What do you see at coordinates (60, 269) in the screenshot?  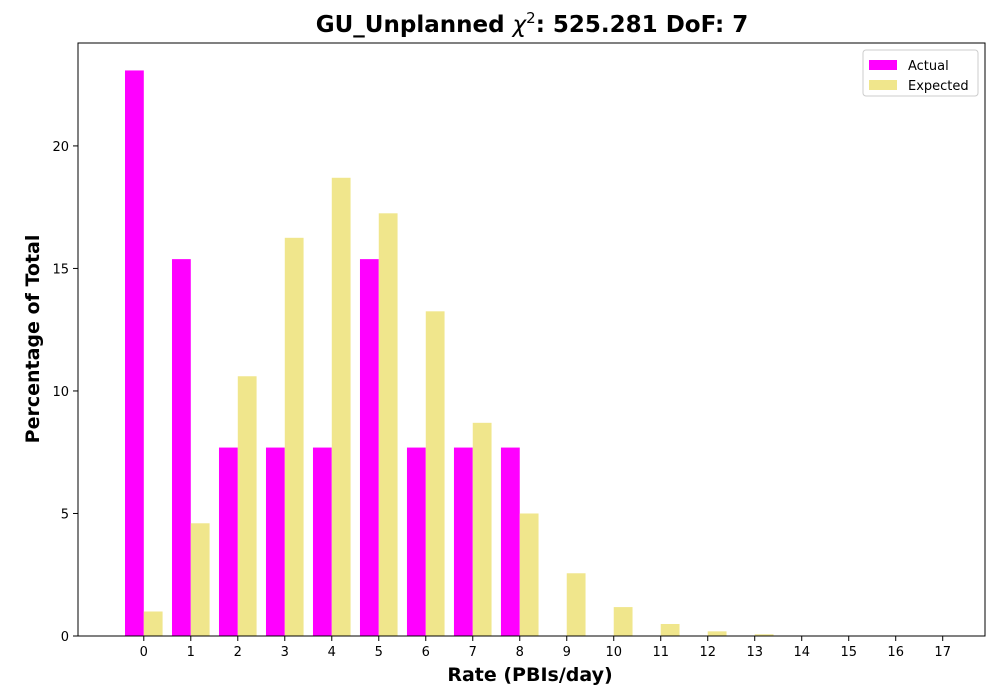 I see `y-tick-label-15: 15` at bounding box center [60, 269].